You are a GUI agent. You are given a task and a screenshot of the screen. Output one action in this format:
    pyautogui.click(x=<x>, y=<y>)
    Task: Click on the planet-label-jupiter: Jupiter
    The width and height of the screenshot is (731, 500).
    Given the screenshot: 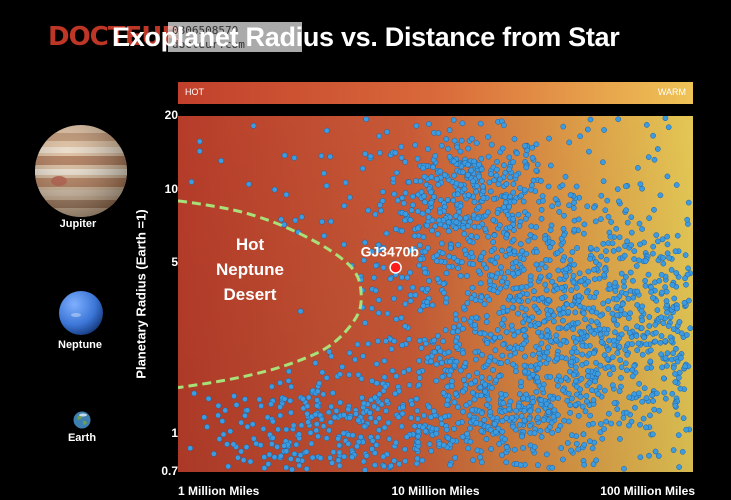 What is the action you would take?
    pyautogui.click(x=78, y=224)
    